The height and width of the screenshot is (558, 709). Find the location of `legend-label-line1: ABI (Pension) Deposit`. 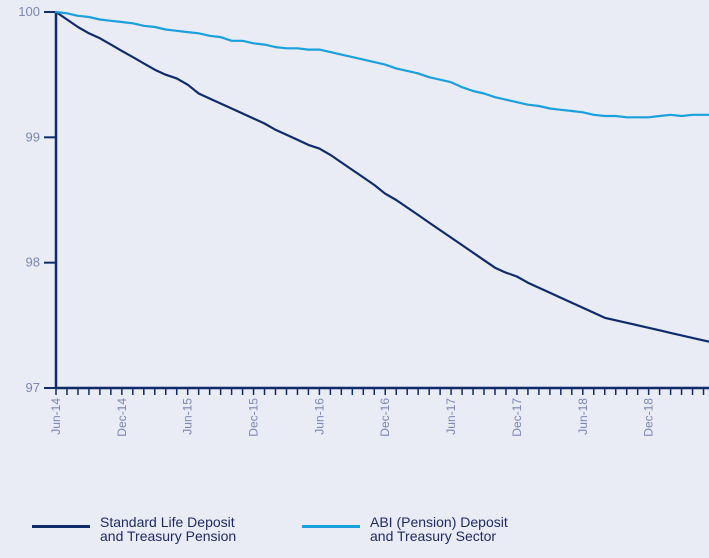

legend-label-line1: ABI (Pension) Deposit is located at coordinates (439, 522).